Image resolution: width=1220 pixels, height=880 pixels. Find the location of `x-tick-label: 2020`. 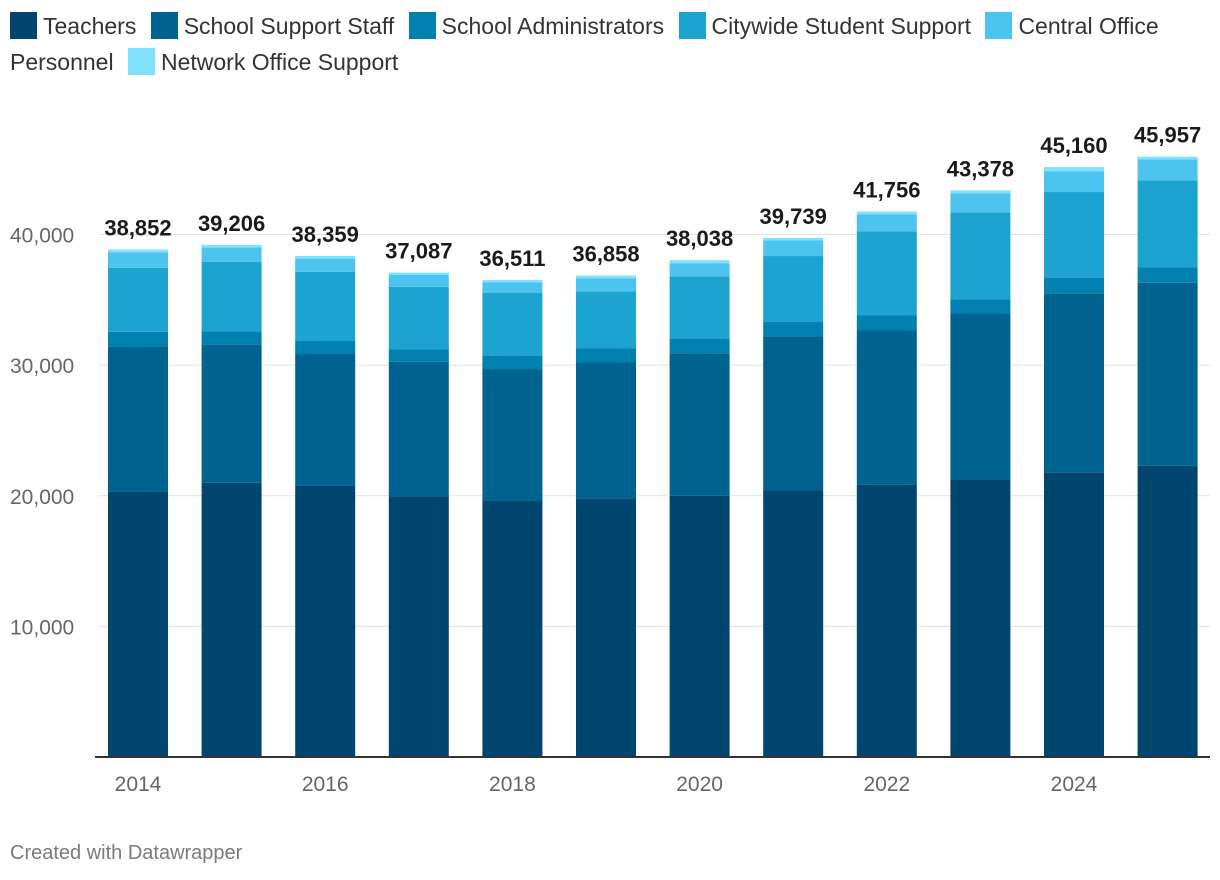

x-tick-label: 2020 is located at coordinates (699, 784).